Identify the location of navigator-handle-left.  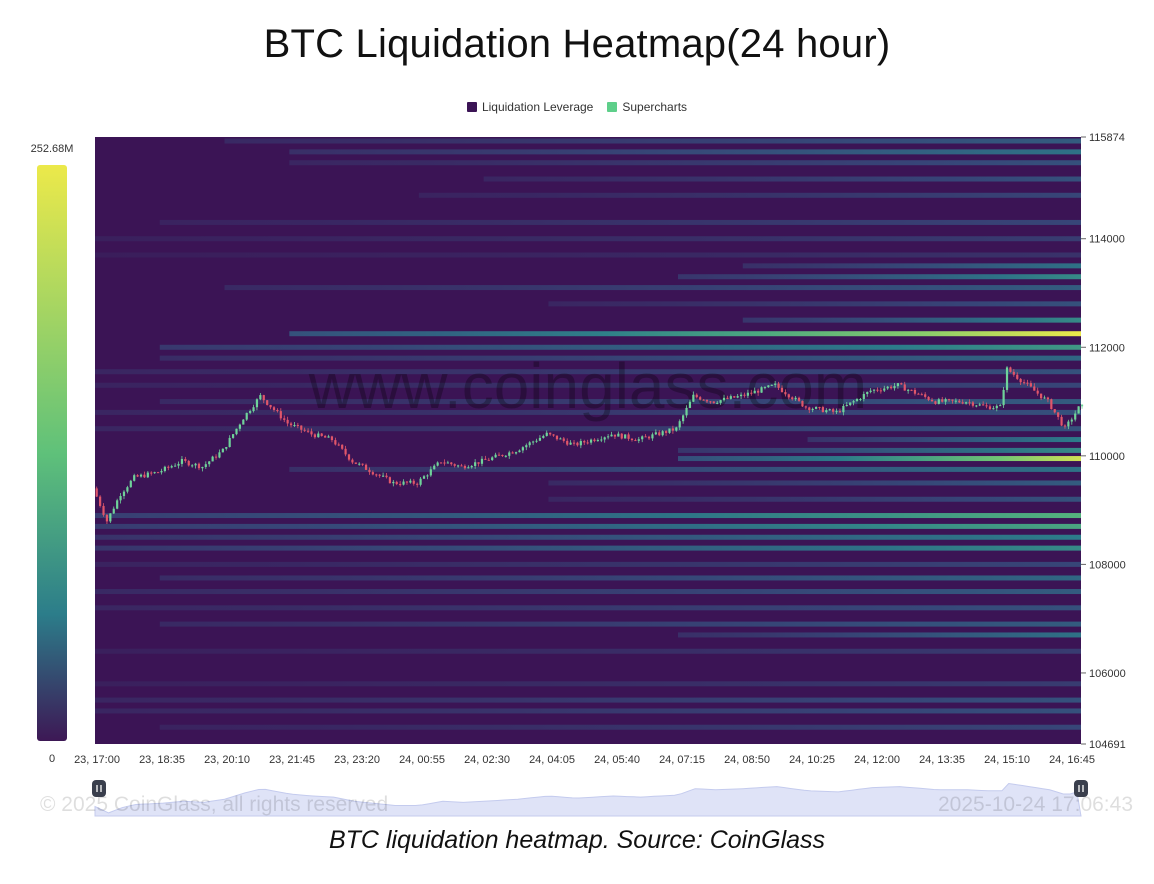
(99, 788).